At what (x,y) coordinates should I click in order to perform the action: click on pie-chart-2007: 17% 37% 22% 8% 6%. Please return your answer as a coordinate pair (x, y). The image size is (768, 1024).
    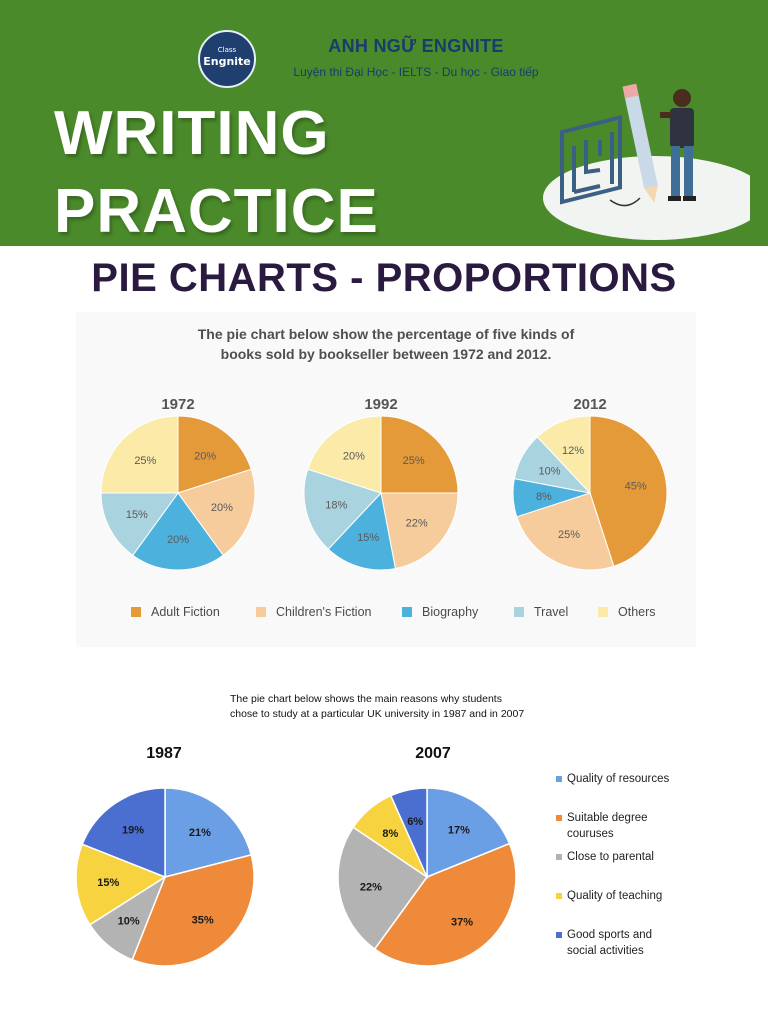
    Looking at the image, I should click on (427, 877).